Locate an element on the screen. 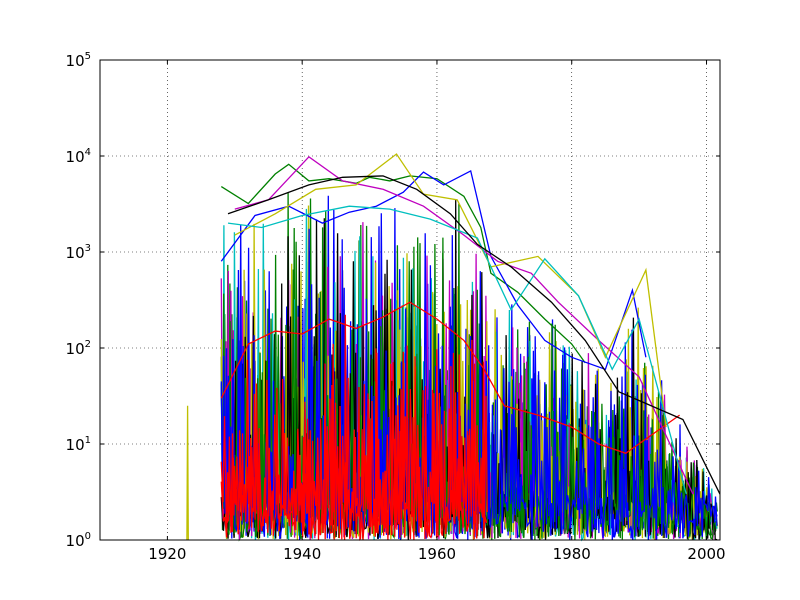 Image resolution: width=800 pixels, height=600 pixels. x-tick-label: 1920 is located at coordinates (167, 554).